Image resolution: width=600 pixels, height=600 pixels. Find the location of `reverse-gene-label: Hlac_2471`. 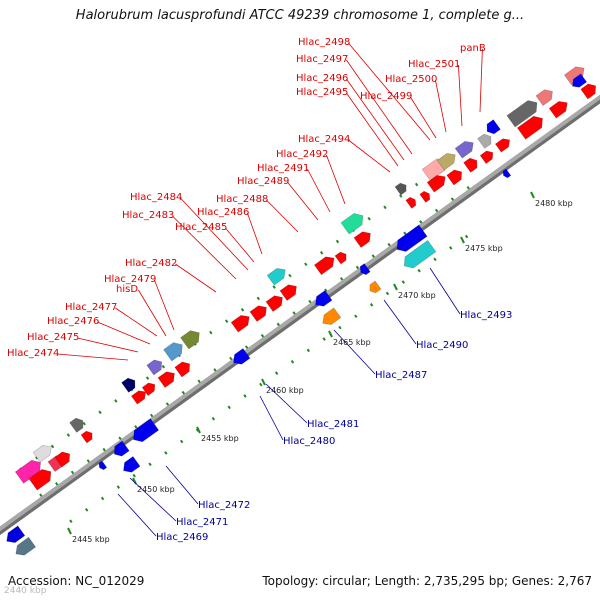

reverse-gene-label: Hlac_2471 is located at coordinates (202, 522).